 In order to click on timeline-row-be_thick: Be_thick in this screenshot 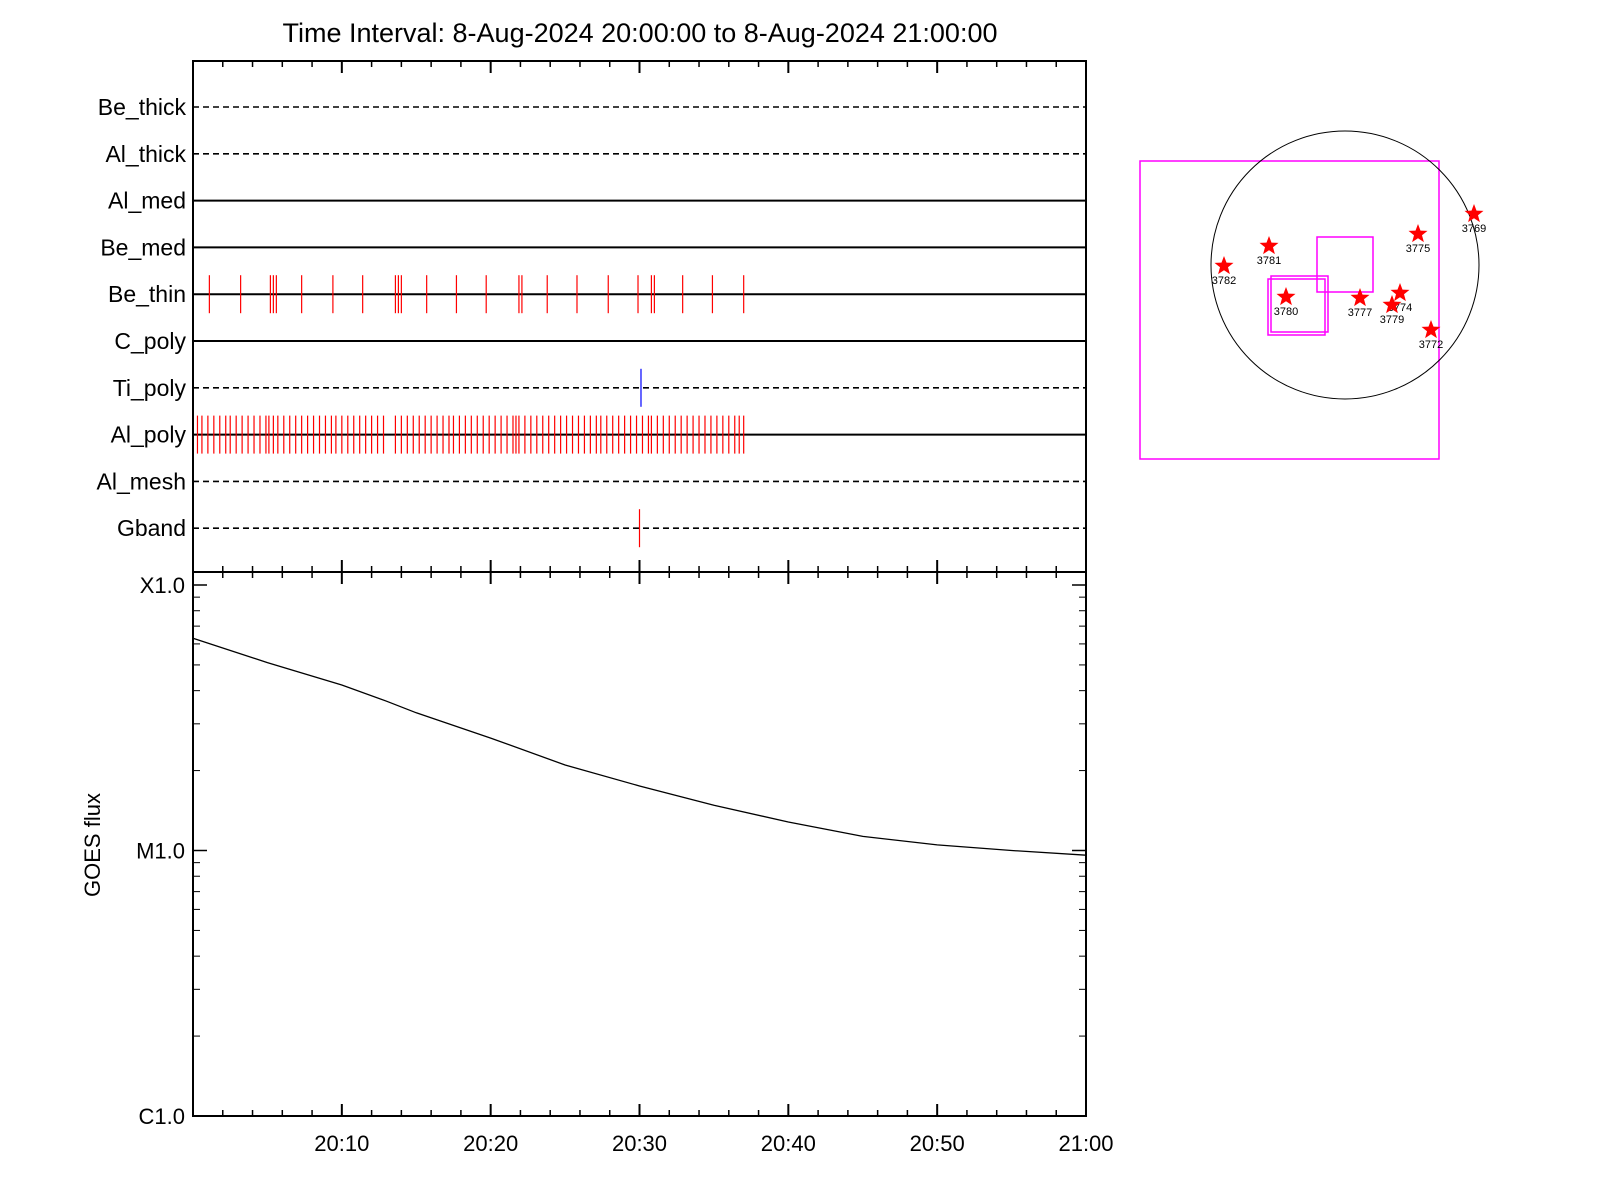, I will do `click(592, 107)`.